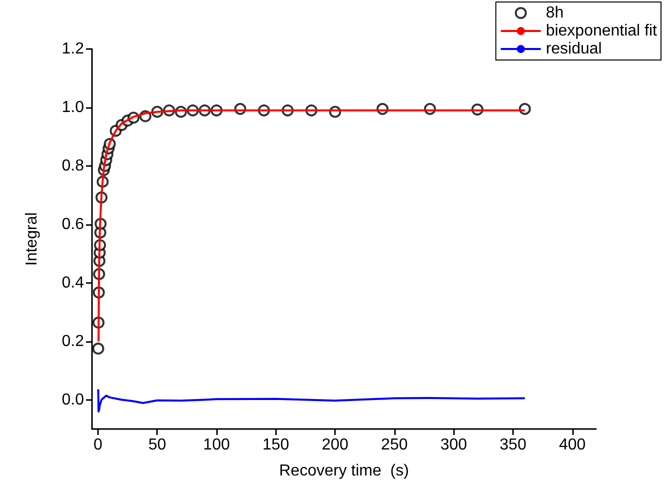  Describe the element at coordinates (555, 13) in the screenshot. I see `legend-label: 8h` at that location.